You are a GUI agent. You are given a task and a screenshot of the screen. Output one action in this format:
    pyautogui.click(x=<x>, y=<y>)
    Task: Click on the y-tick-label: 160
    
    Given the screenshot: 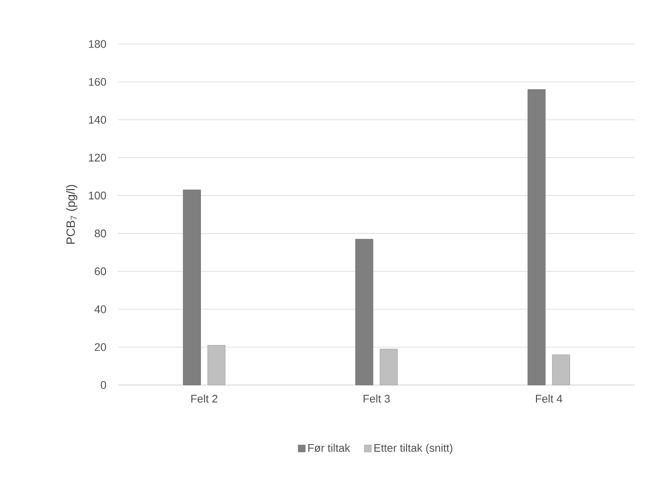 What is the action you would take?
    pyautogui.click(x=97, y=82)
    